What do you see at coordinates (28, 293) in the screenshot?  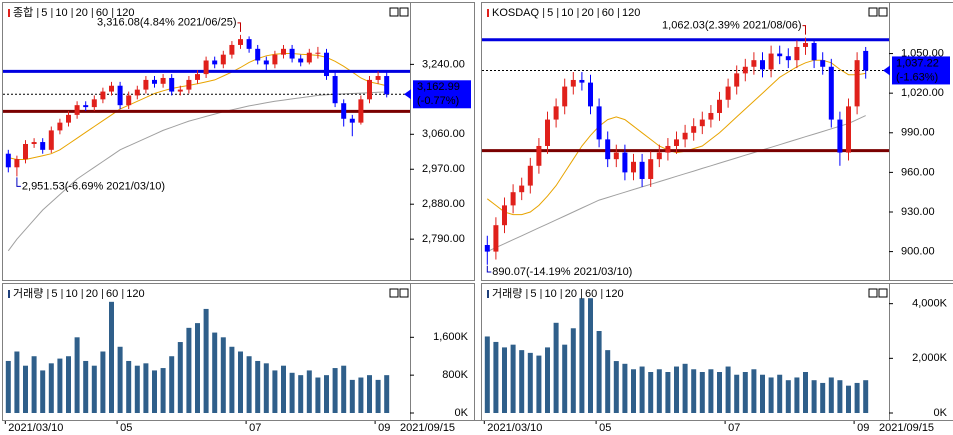 I see `legend-label: 거래량` at bounding box center [28, 293].